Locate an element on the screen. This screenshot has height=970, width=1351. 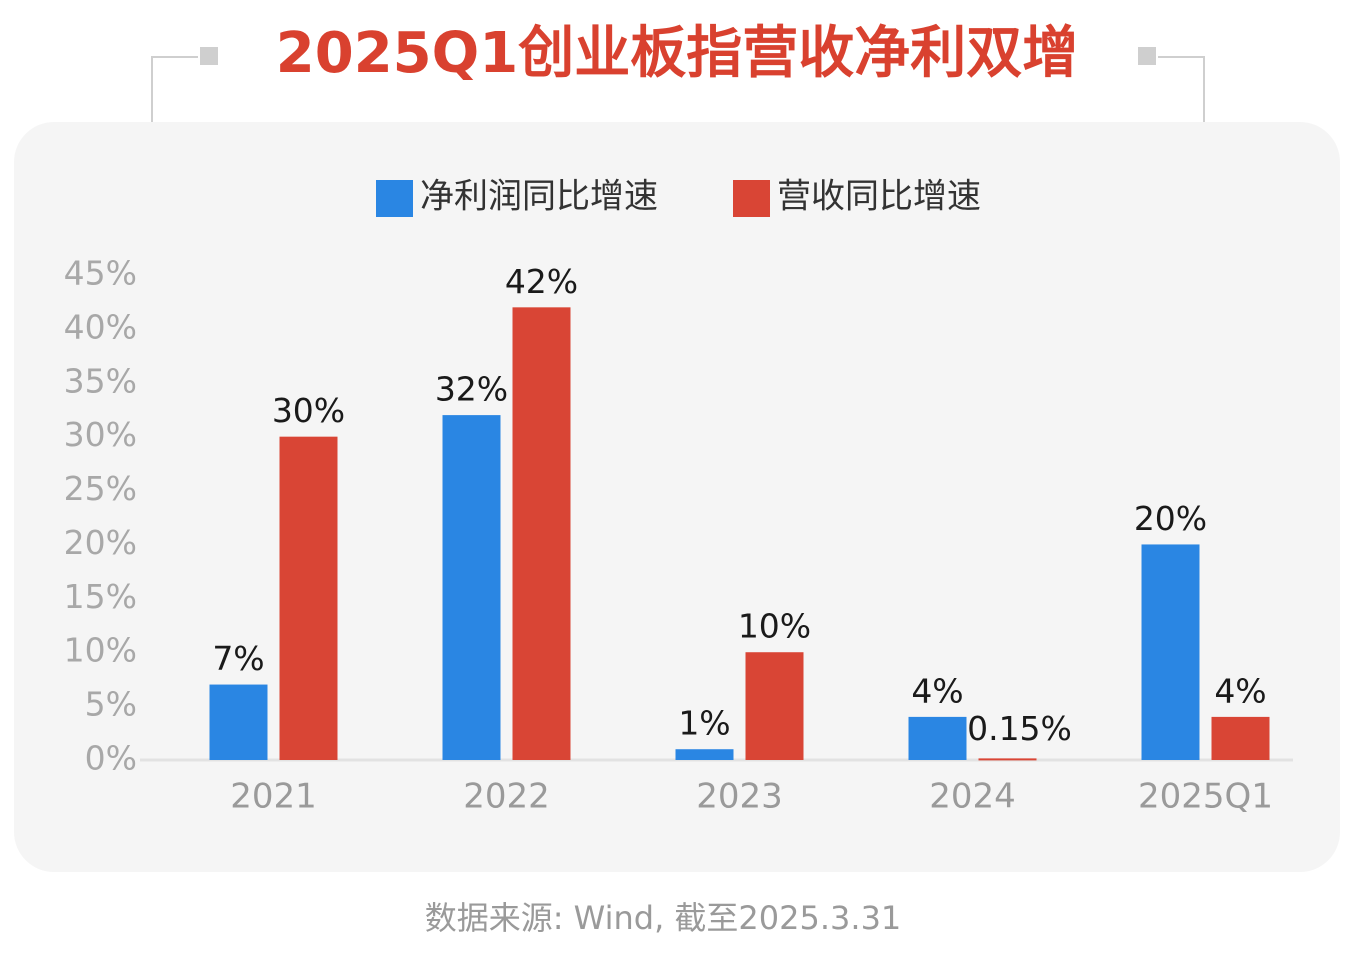
y-tick-label: 45% is located at coordinates (100, 273).